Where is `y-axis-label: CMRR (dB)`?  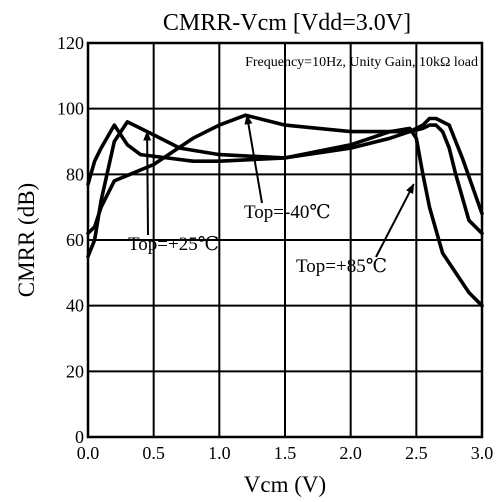 y-axis-label: CMRR (dB) is located at coordinates (26, 240).